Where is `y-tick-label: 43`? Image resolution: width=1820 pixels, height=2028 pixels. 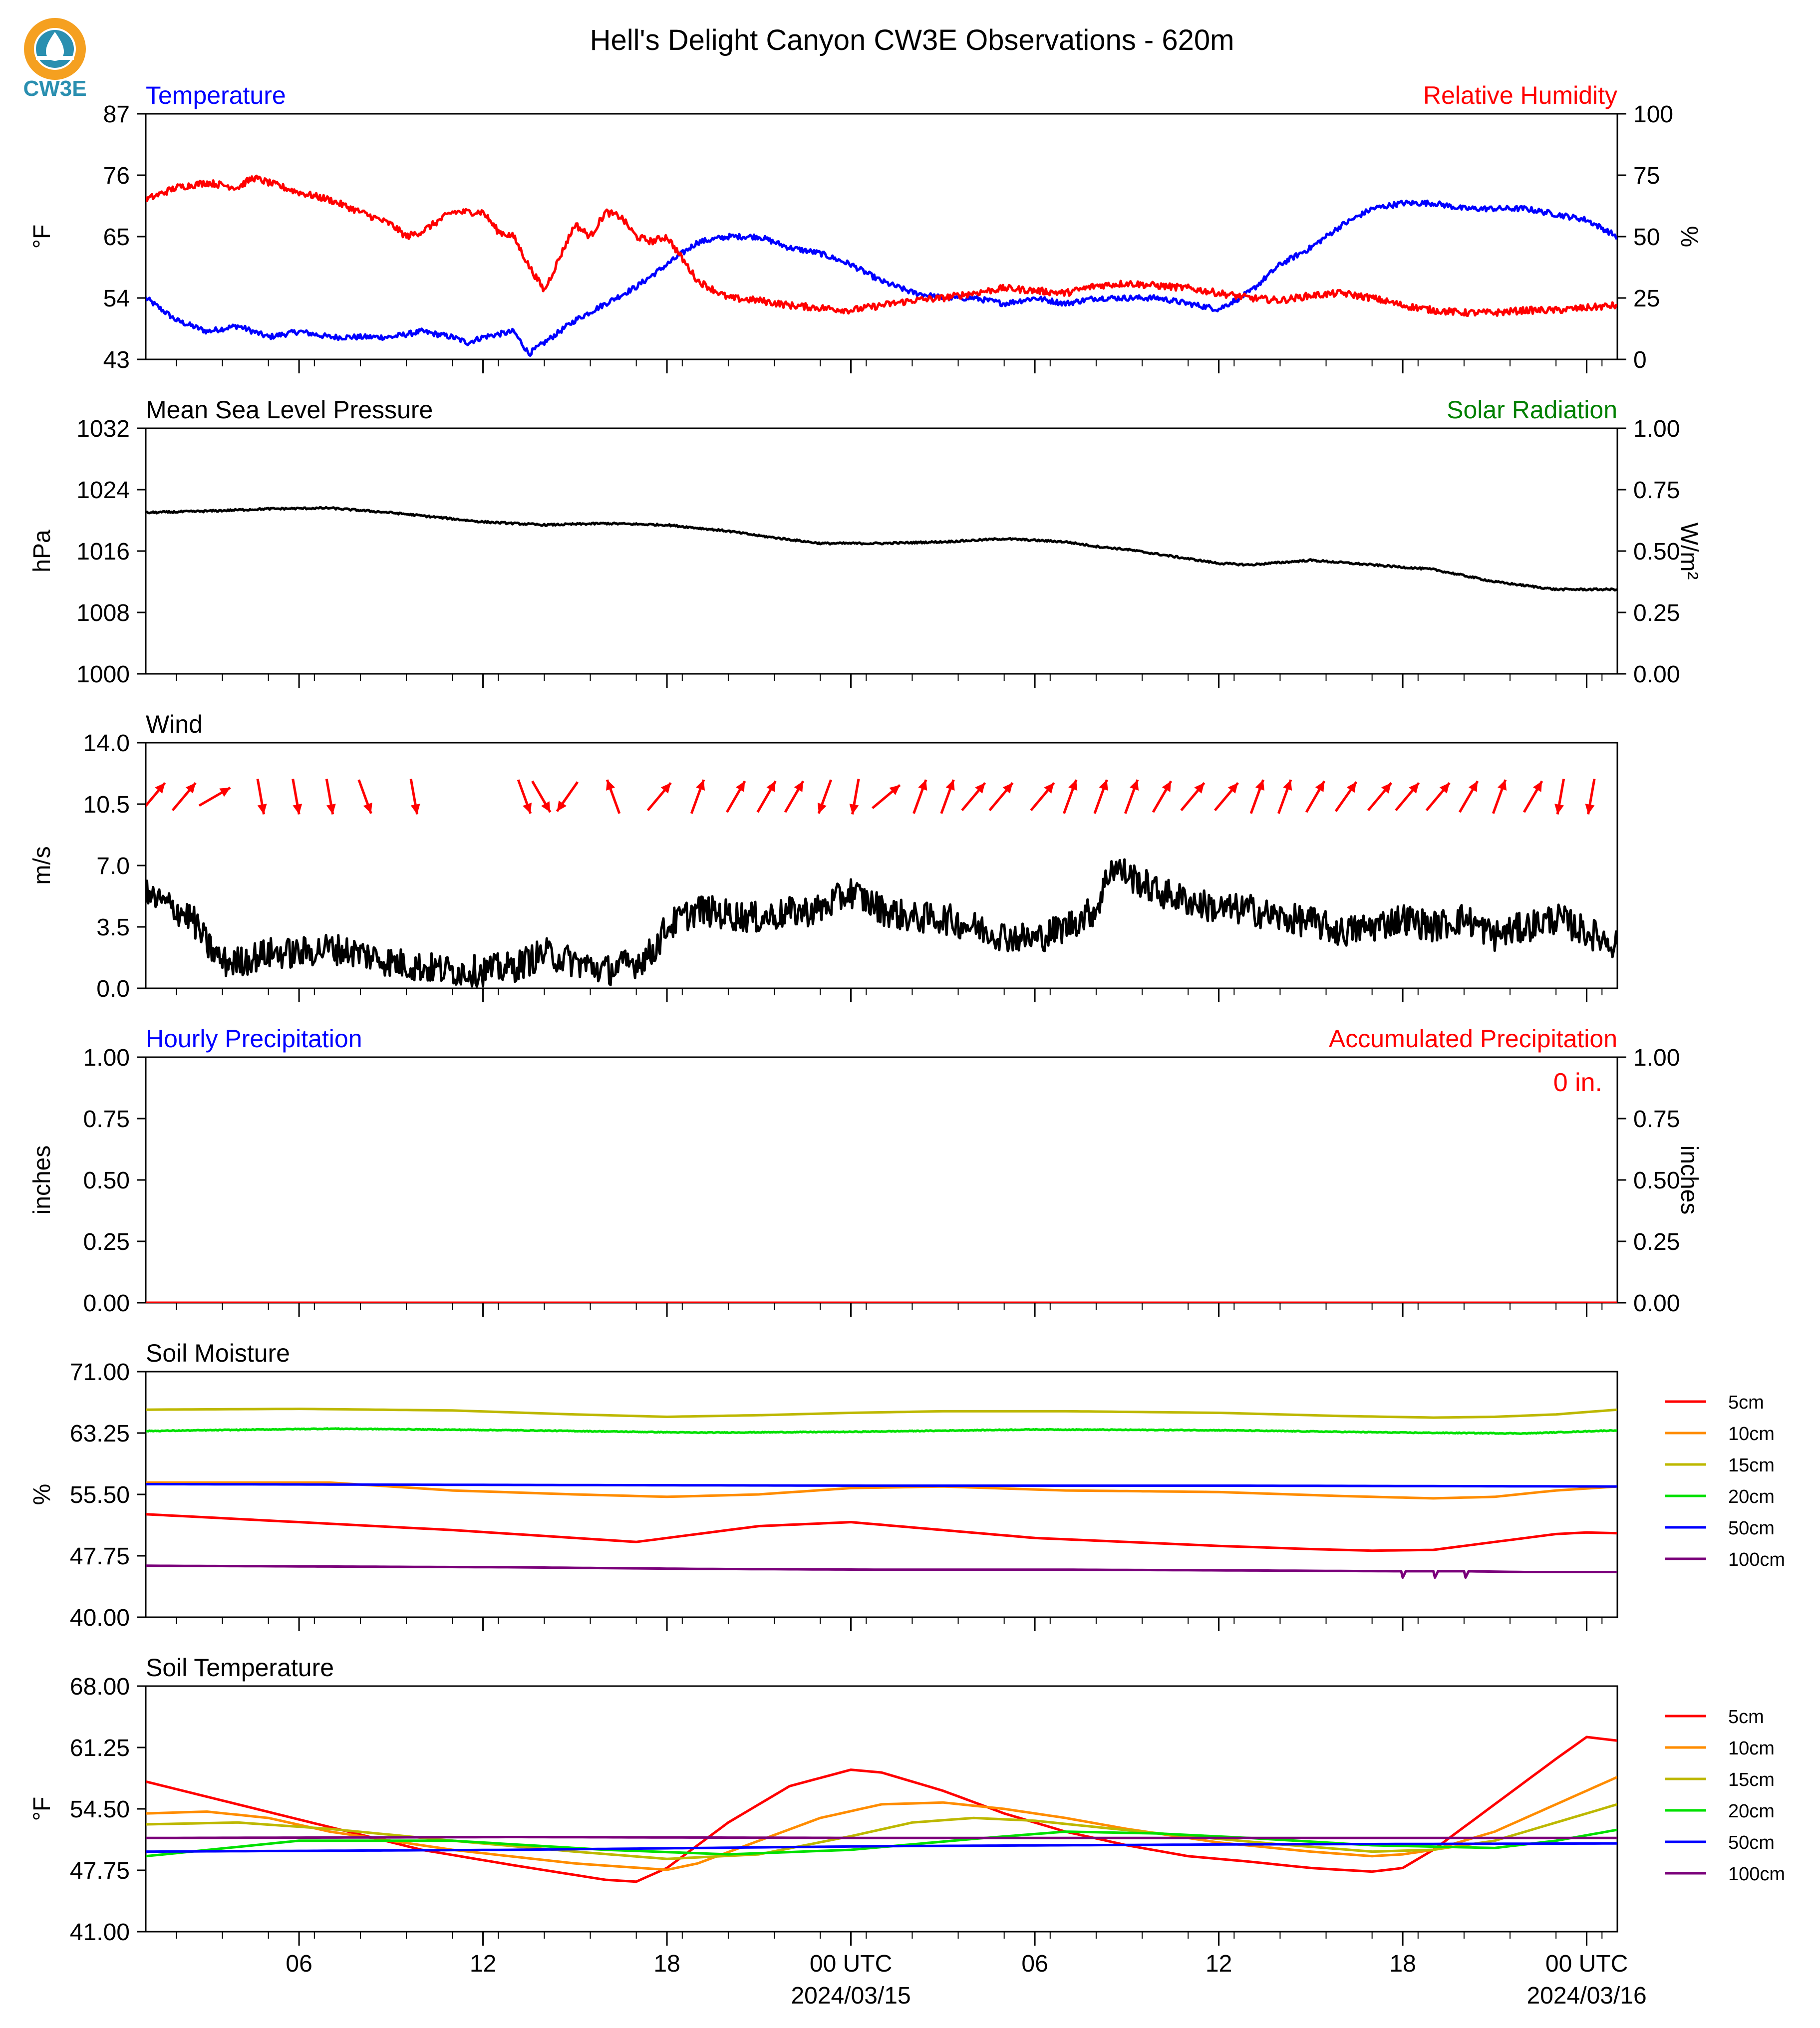
y-tick-label: 43 is located at coordinates (116, 360).